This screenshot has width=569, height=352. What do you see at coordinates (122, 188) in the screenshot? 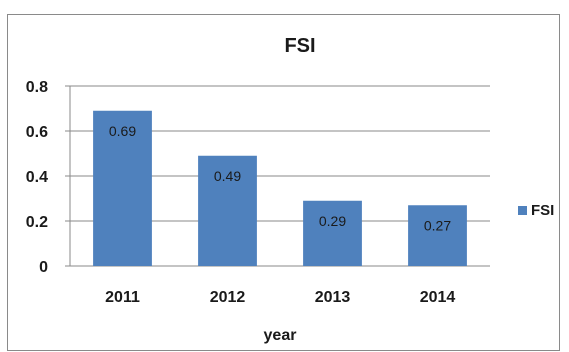
I see `bar-2011` at bounding box center [122, 188].